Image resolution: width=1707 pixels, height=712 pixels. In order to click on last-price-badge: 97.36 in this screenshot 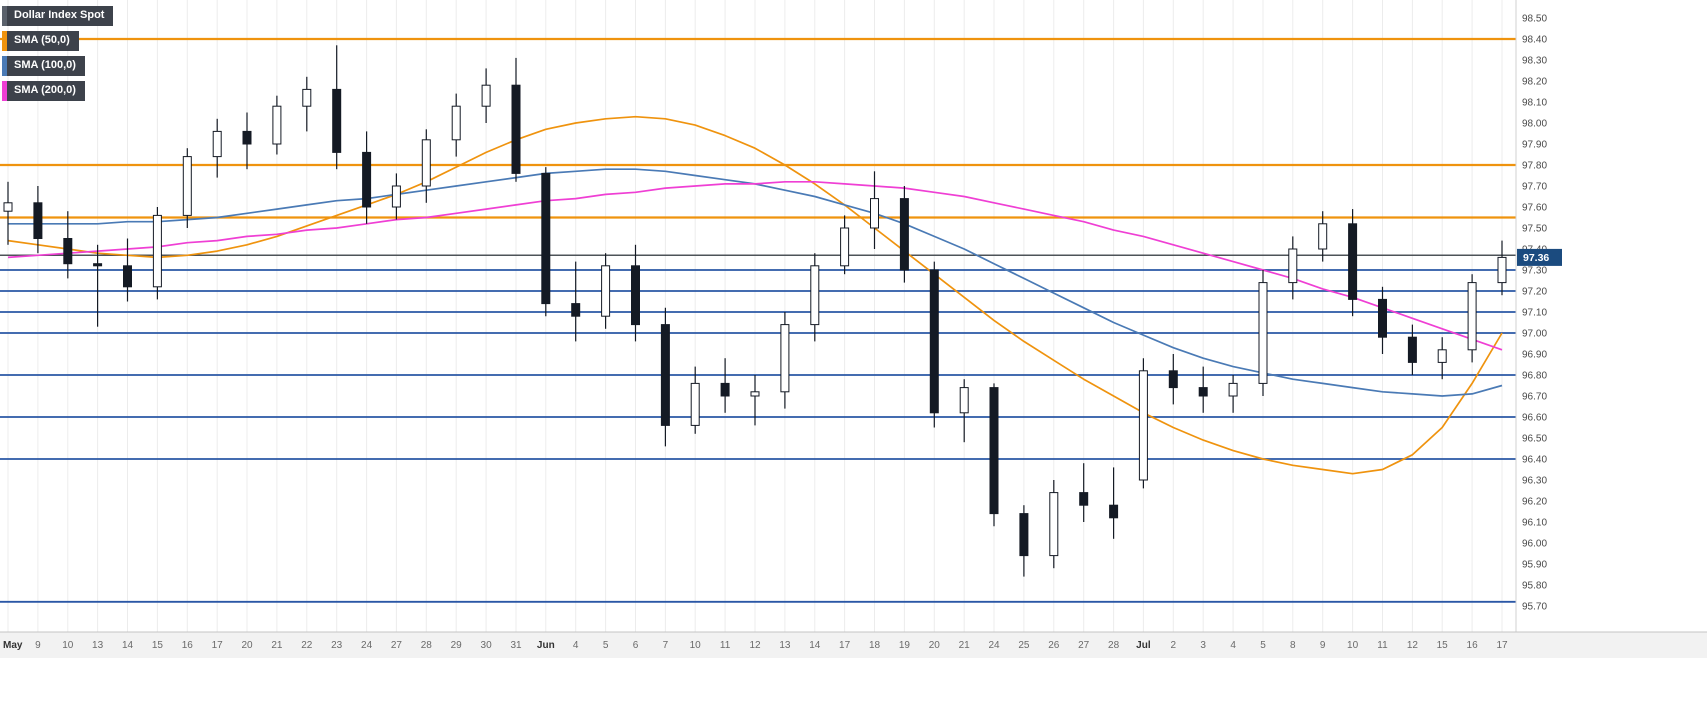, I will do `click(1539, 257)`.